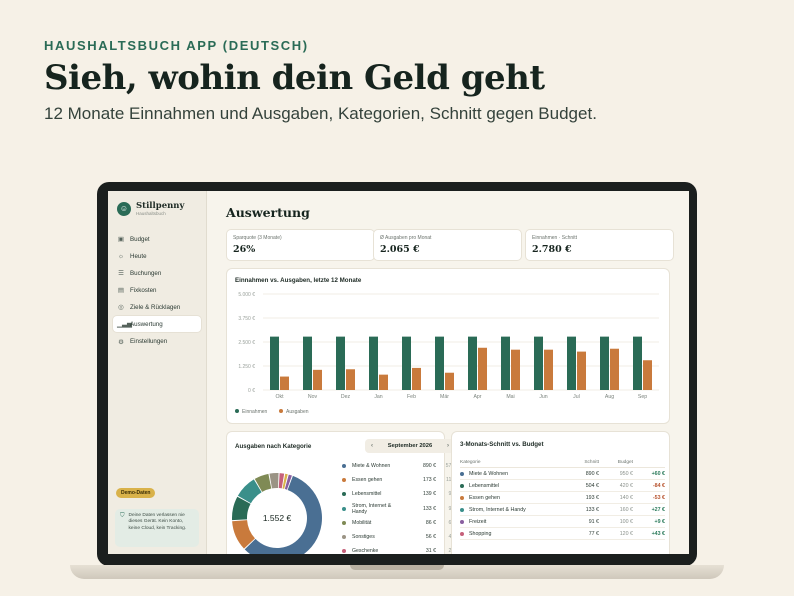  I want to click on sidebar-item-buchungen: ☰ Buchungen, so click(157, 273).